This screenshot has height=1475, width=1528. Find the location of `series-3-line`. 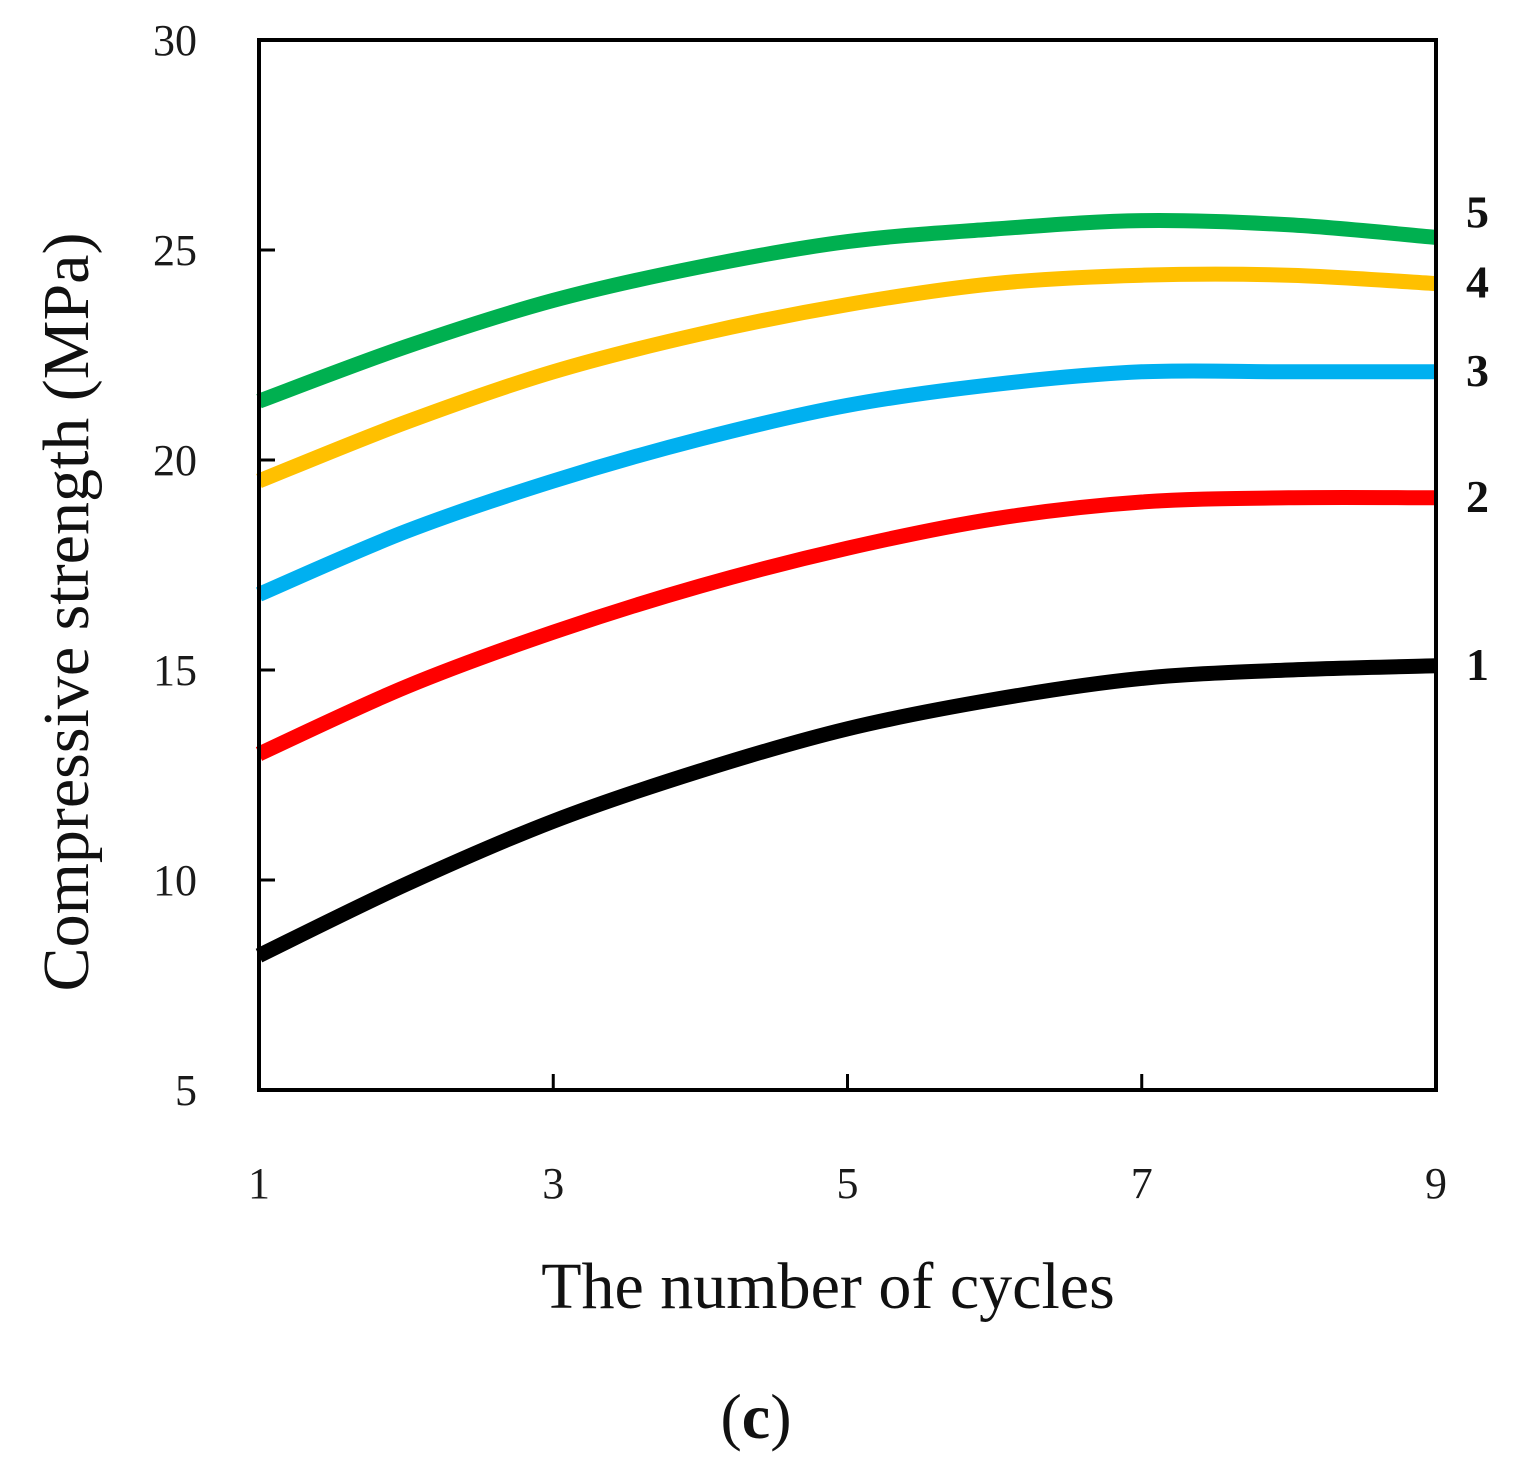

series-3-line is located at coordinates (846, 482).